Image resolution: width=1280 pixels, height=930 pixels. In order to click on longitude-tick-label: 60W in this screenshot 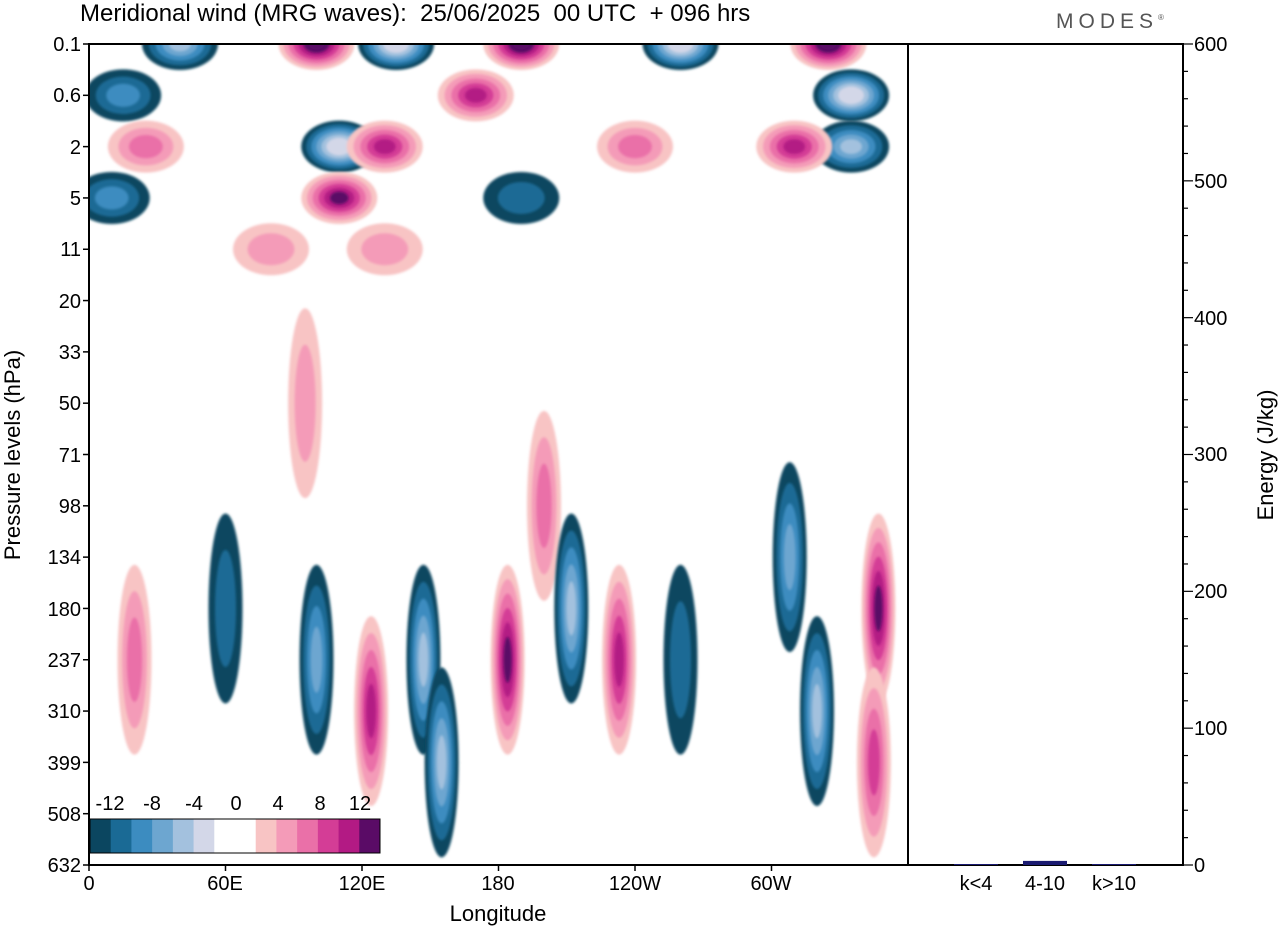, I will do `click(770, 884)`.